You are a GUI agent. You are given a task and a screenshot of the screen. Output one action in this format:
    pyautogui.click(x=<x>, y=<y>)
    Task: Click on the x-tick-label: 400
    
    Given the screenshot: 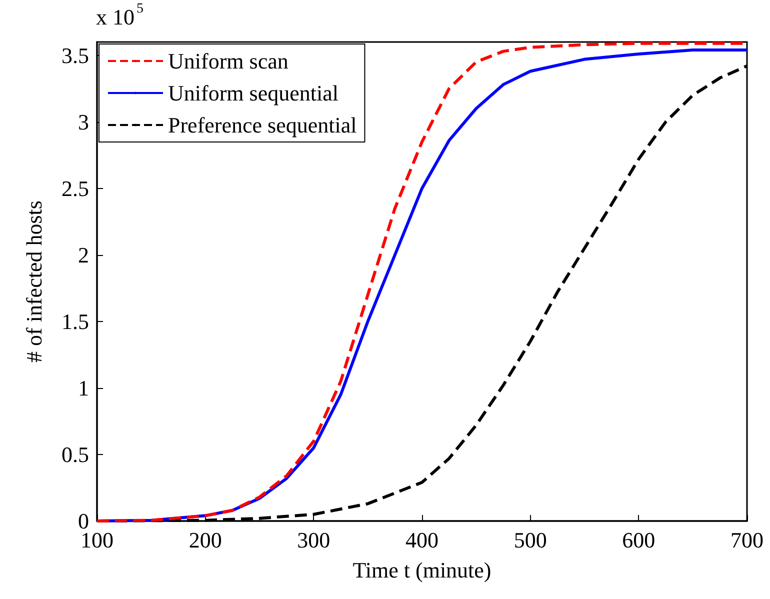 What is the action you would take?
    pyautogui.click(x=422, y=540)
    